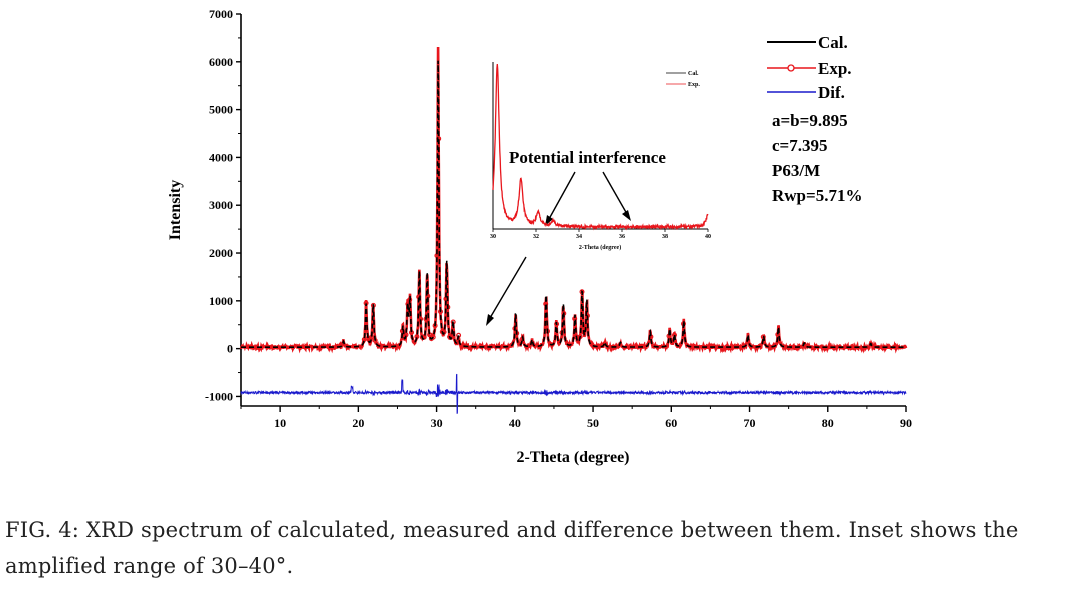  What do you see at coordinates (791, 68) in the screenshot?
I see `legend-exp-marker` at bounding box center [791, 68].